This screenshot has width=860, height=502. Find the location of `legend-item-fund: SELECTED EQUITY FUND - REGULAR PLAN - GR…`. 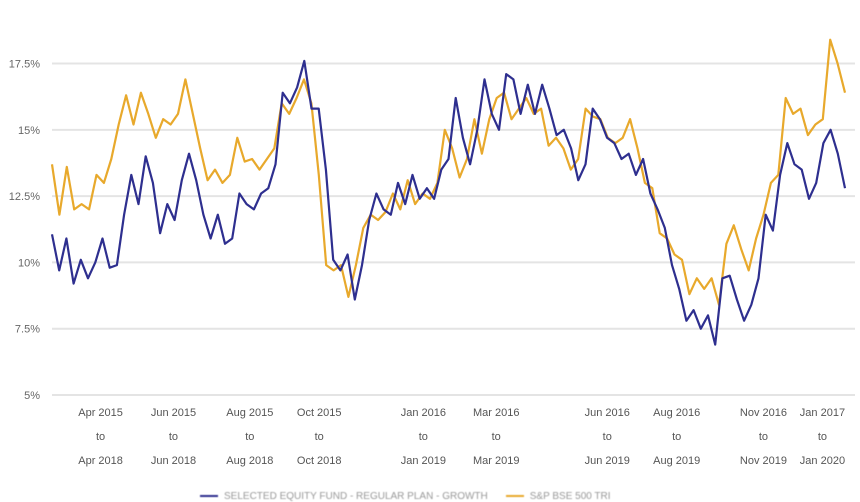

legend-item-fund: SELECTED EQUITY FUND - REGULAR PLAN - GR… is located at coordinates (344, 496).